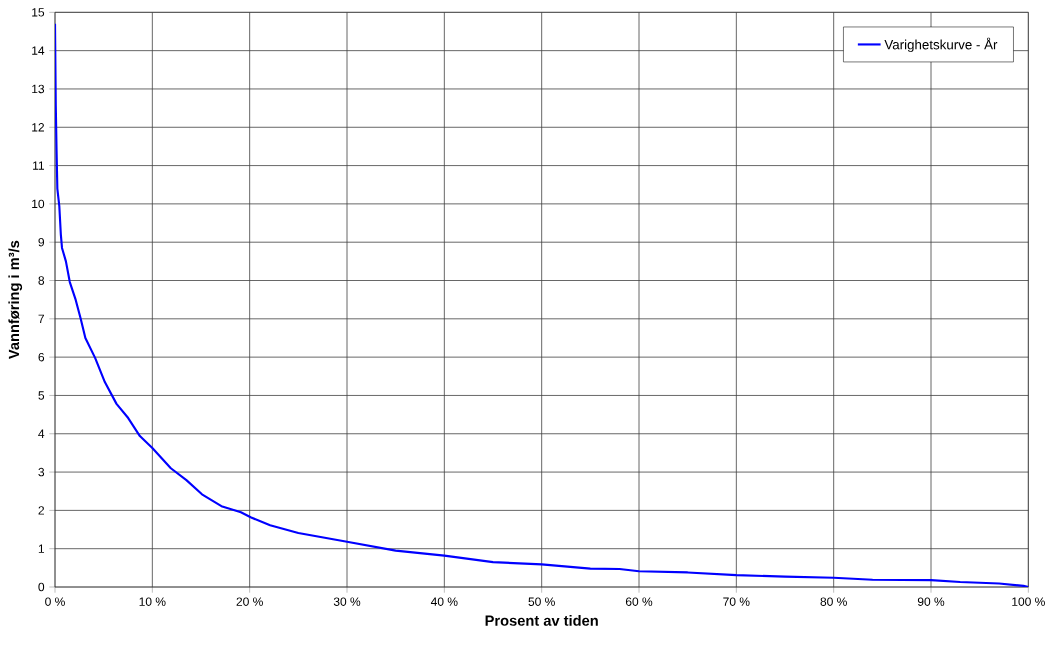 The height and width of the screenshot is (669, 1064). What do you see at coordinates (41, 357) in the screenshot?
I see `y-tick-label: 6` at bounding box center [41, 357].